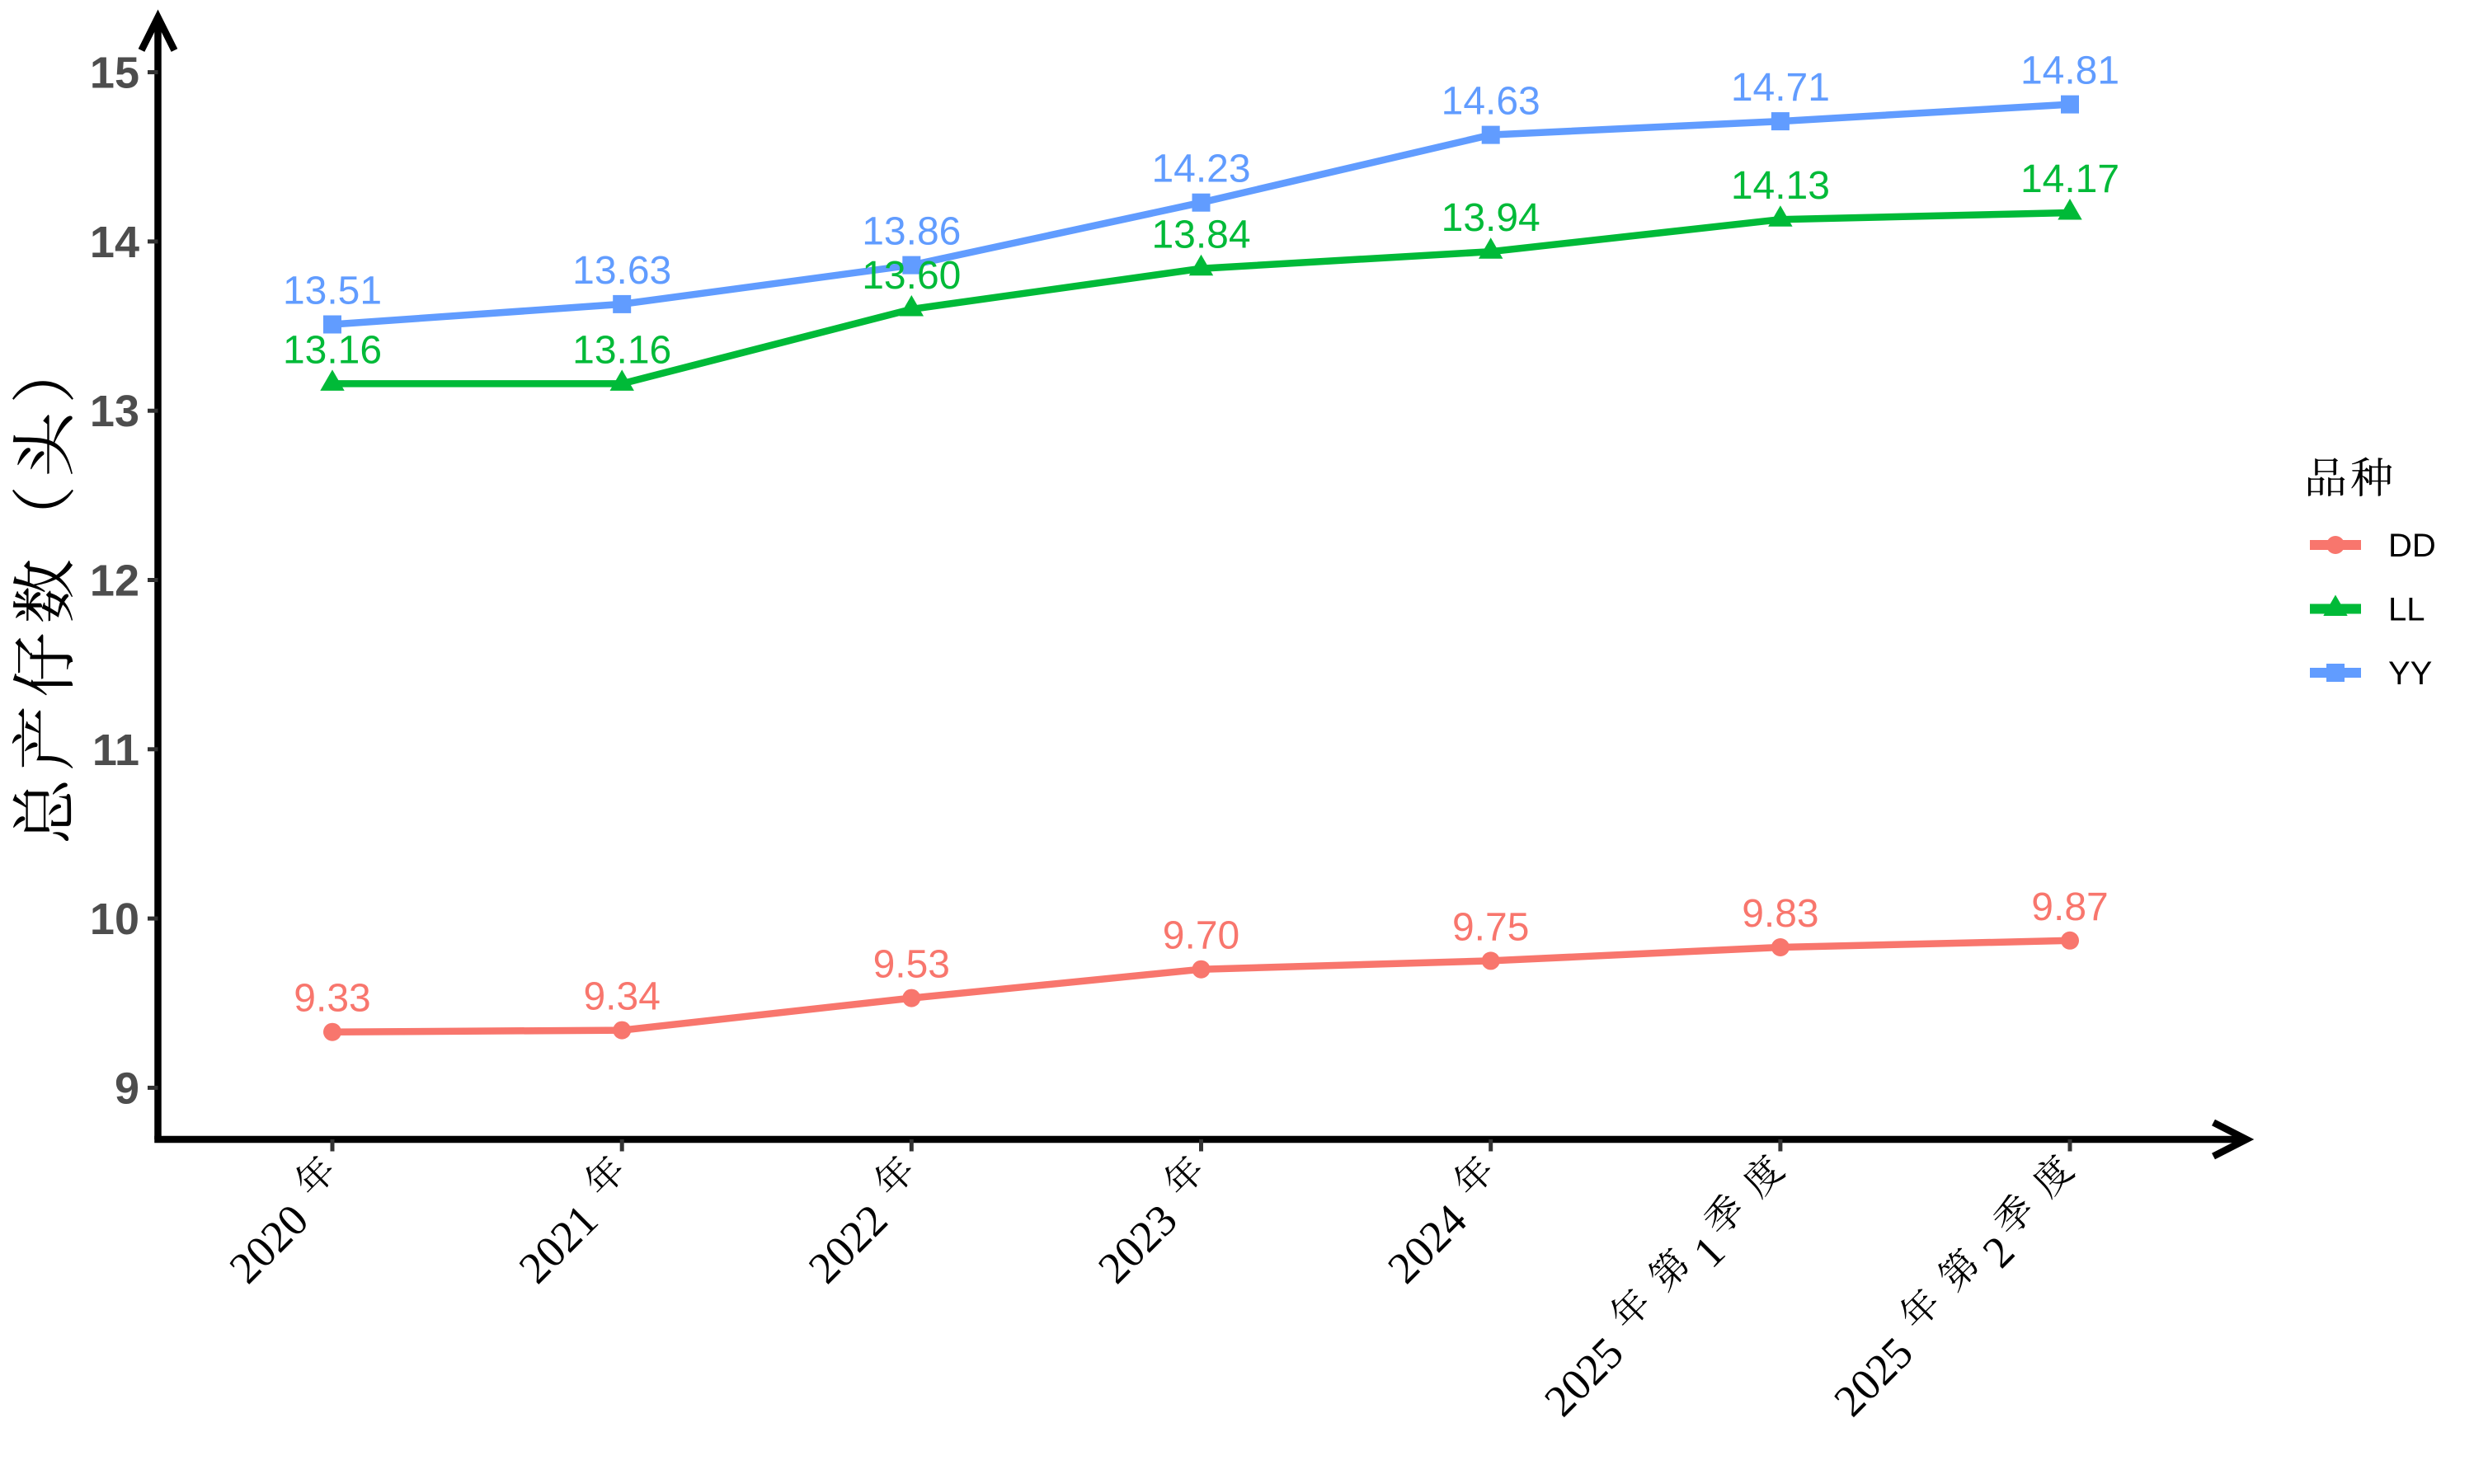 The image size is (2474, 1484). I want to click on svg-text: 13.63, so click(621, 271).